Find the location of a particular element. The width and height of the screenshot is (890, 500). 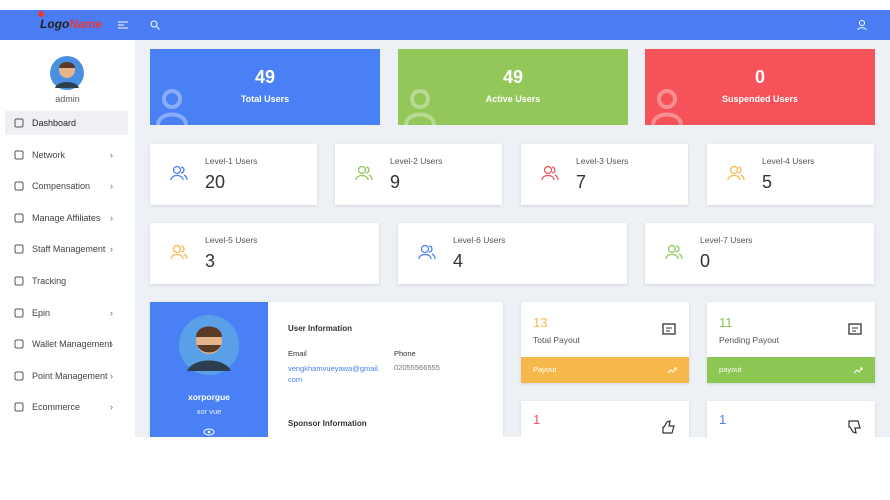

payout-value: 13 is located at coordinates (540, 322).